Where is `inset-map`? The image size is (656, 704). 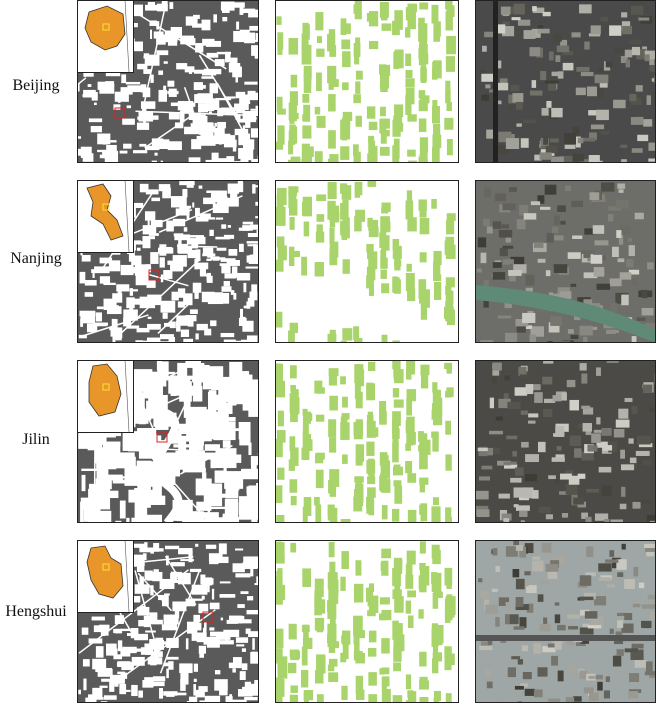 inset-map is located at coordinates (105, 576).